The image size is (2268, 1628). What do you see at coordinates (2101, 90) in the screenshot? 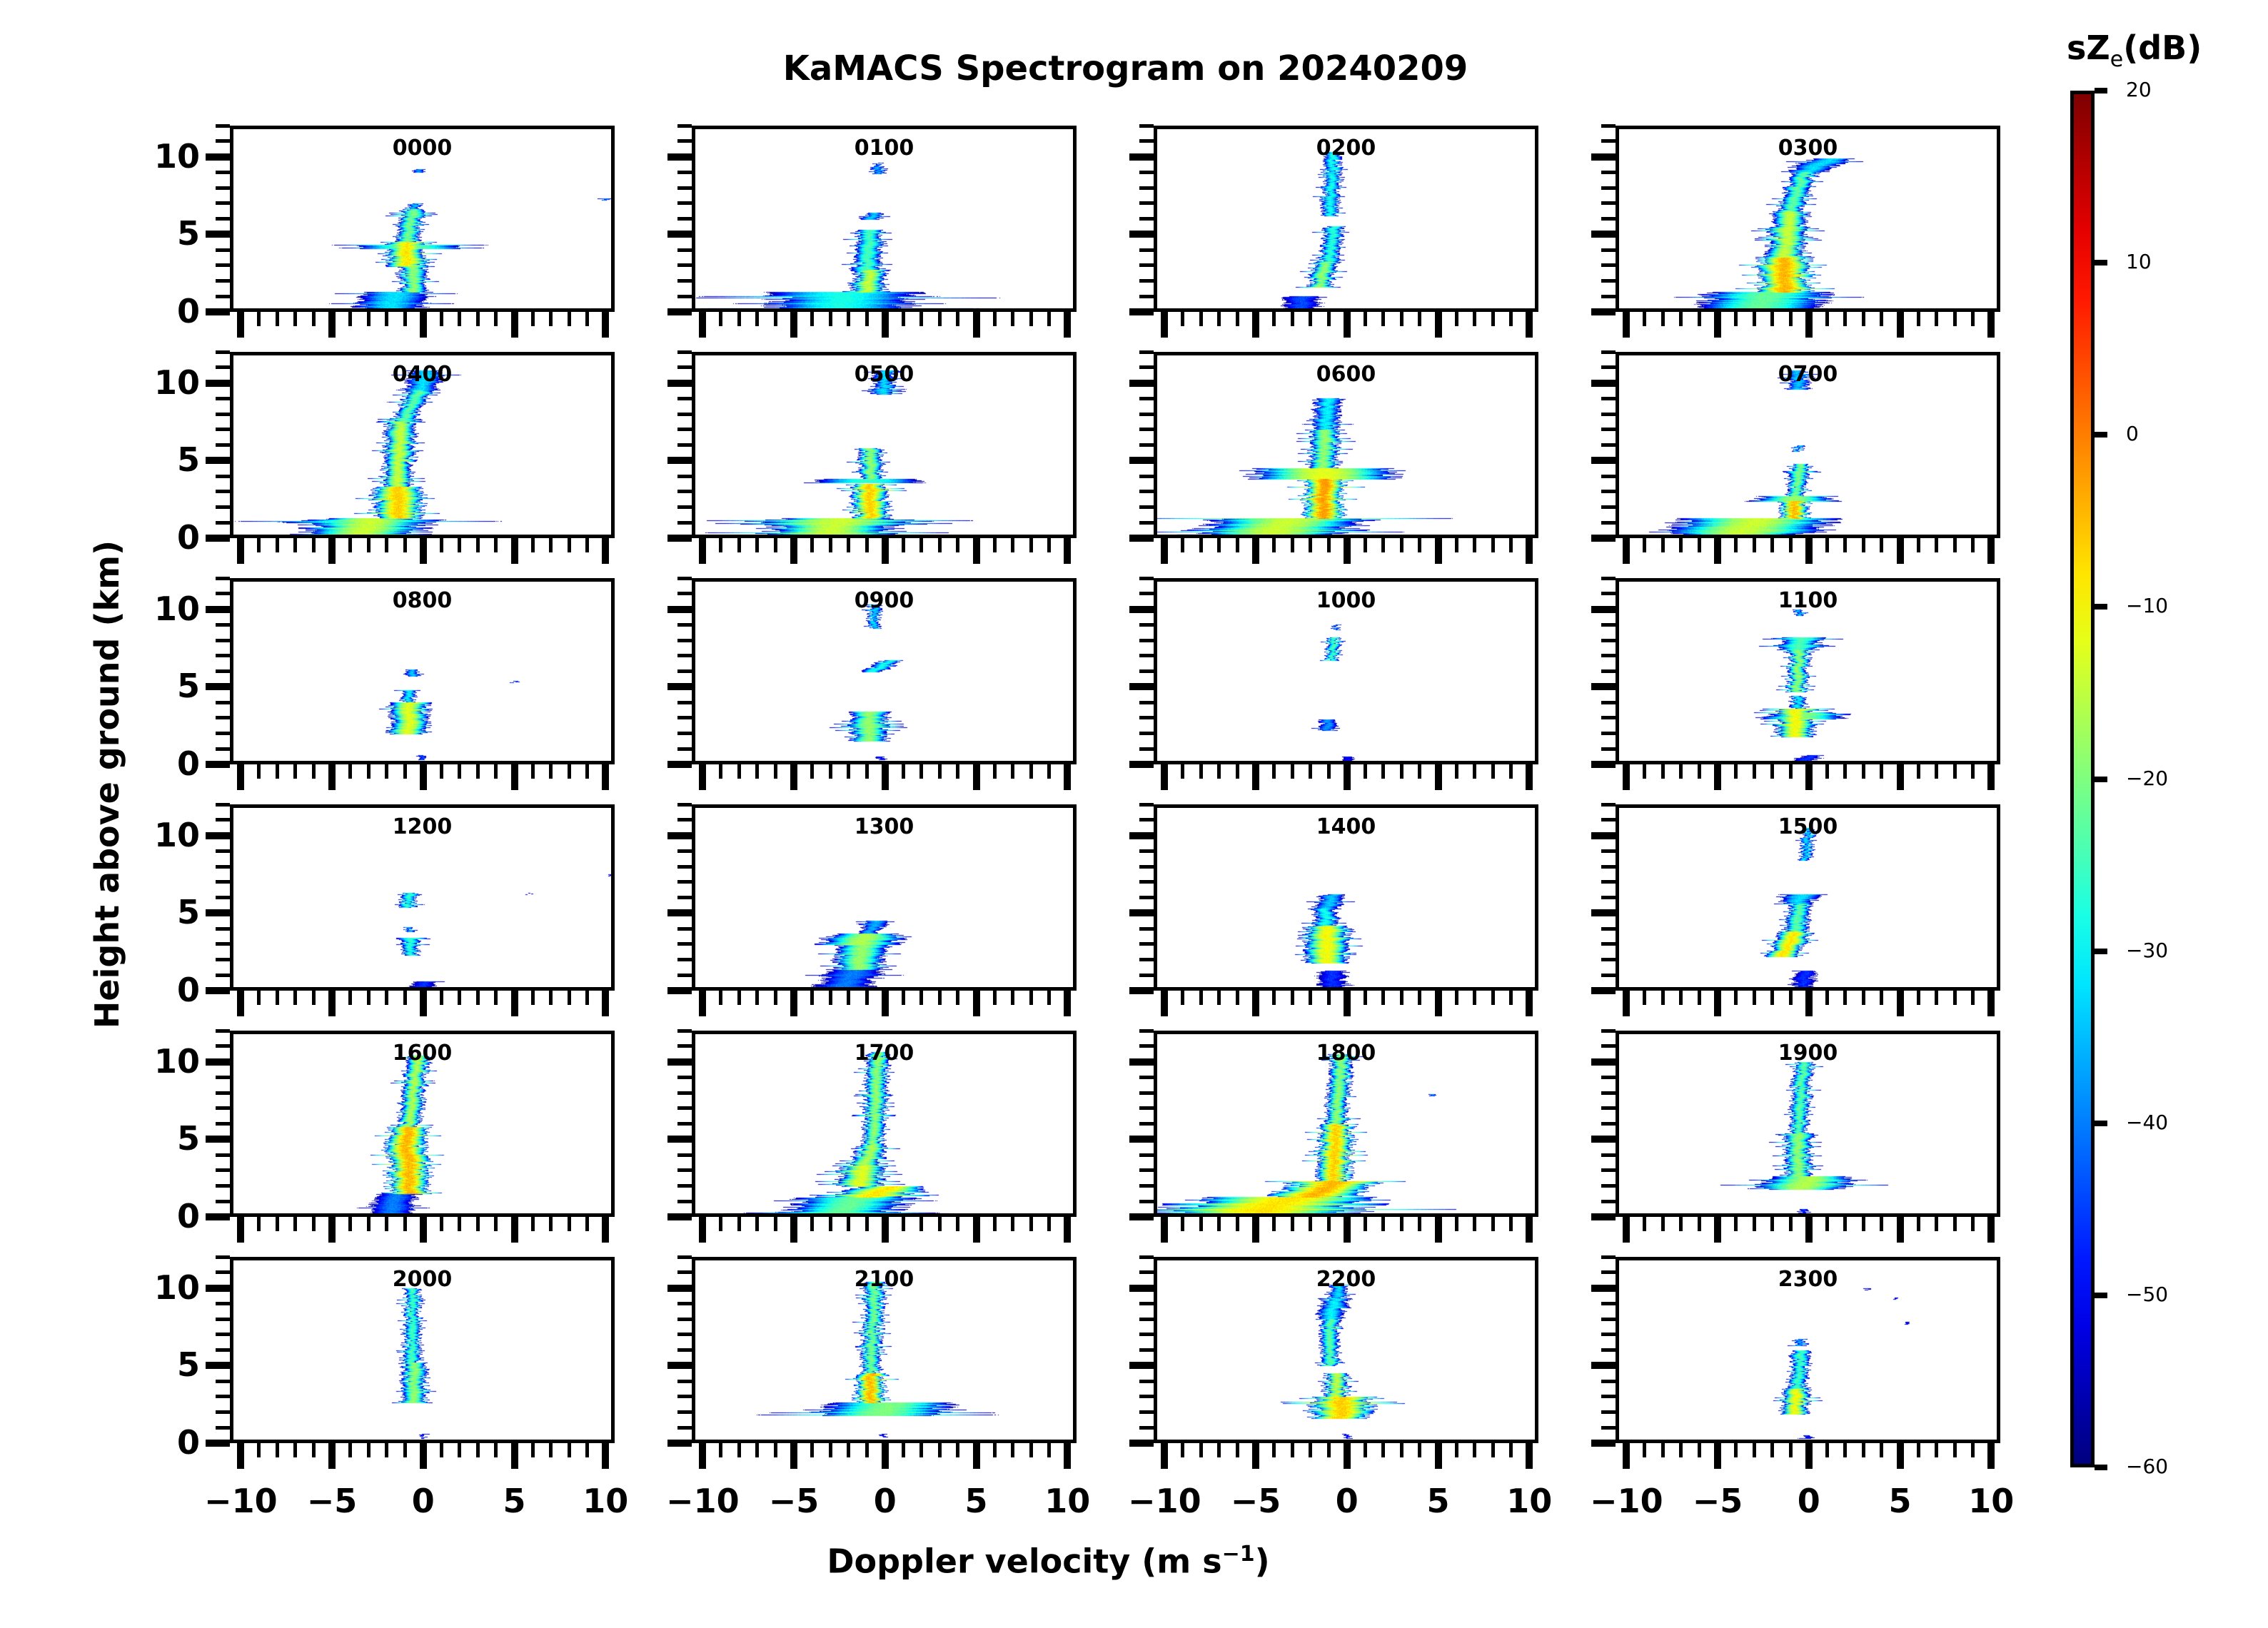
I see `colorbar-tick` at bounding box center [2101, 90].